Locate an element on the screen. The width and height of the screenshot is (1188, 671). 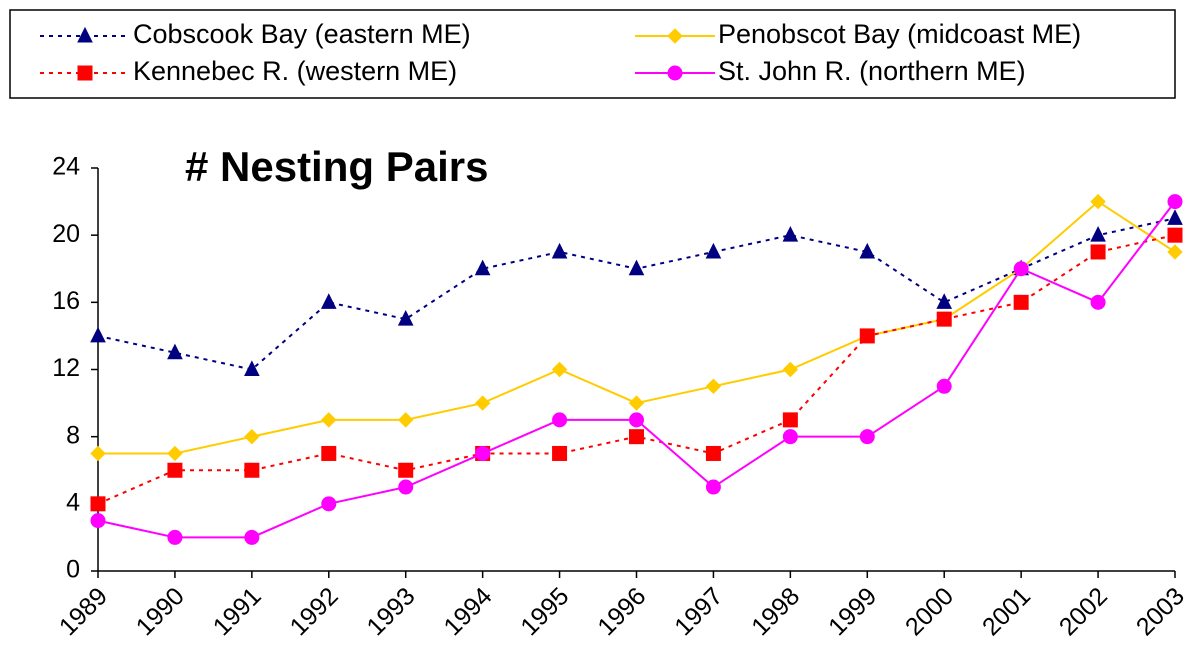
chart-title: # Nesting Pairs is located at coordinates (336, 166).